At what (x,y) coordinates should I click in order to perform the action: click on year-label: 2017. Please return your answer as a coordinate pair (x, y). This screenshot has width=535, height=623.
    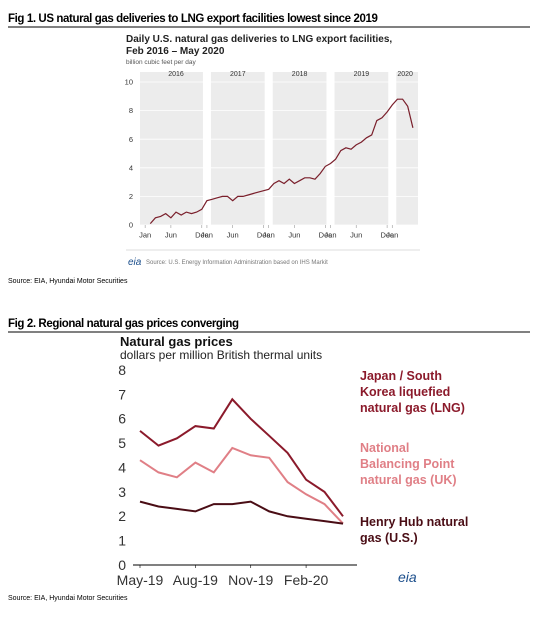
    Looking at the image, I should click on (238, 74).